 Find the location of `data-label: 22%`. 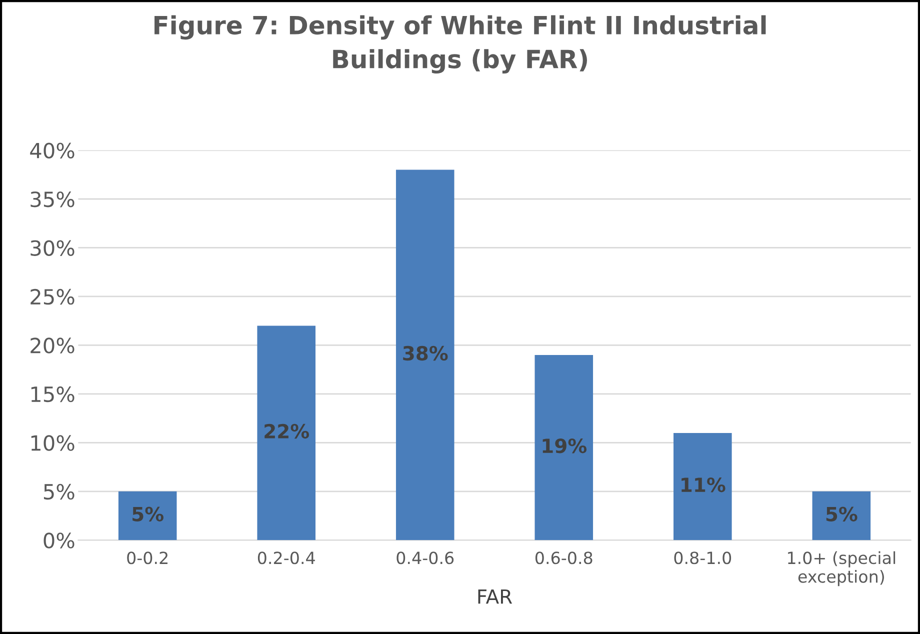

data-label: 22% is located at coordinates (286, 431).